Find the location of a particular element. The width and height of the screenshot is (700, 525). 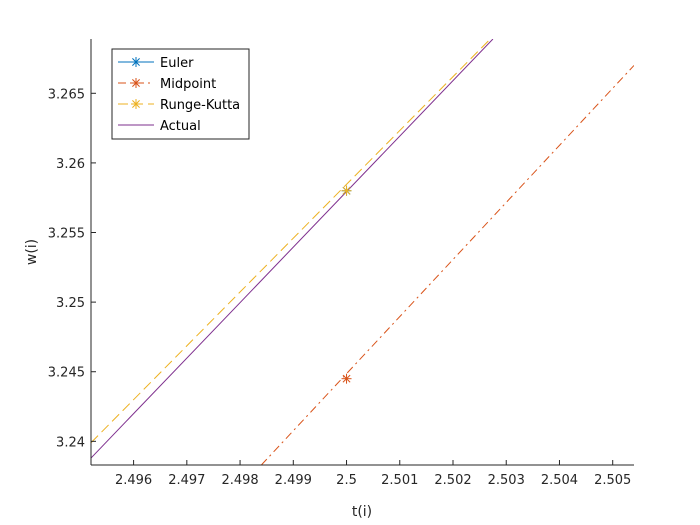

x-tick-label: 2.496 is located at coordinates (133, 480).